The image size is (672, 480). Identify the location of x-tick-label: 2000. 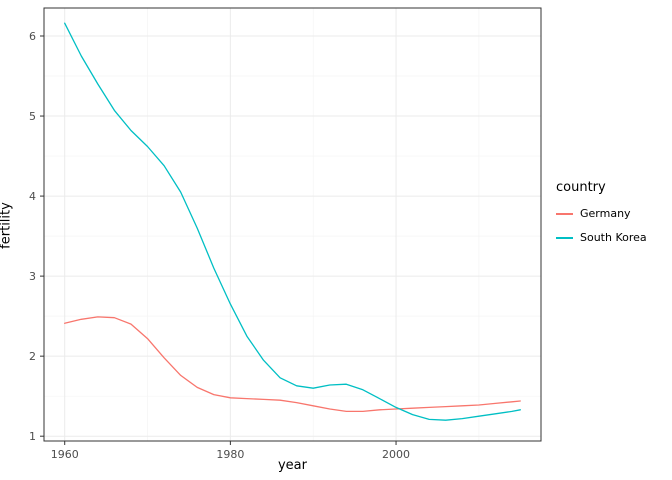
(396, 454).